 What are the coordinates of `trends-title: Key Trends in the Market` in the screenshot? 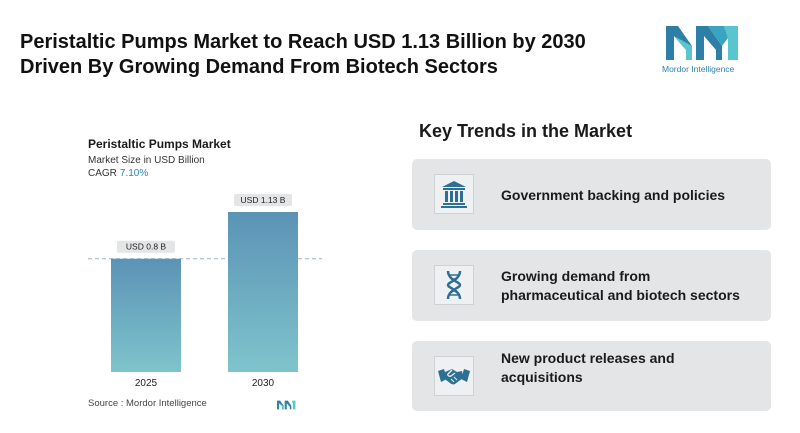 It's located at (526, 131).